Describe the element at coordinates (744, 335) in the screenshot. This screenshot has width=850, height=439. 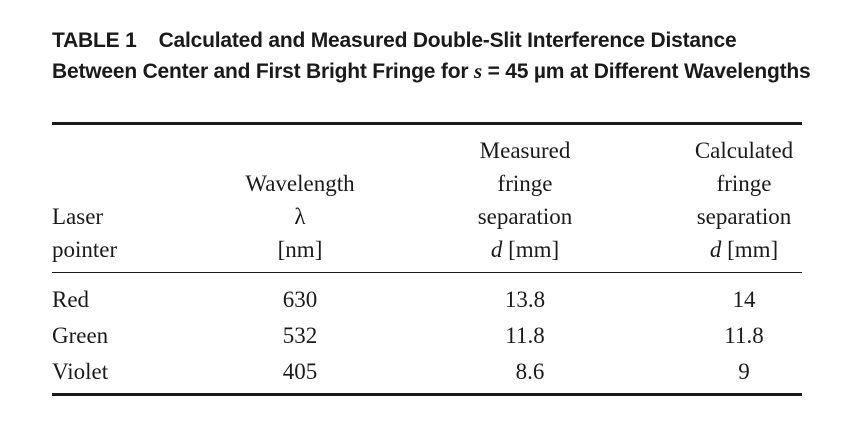
I see `table-cell-calculated: 11.8` at that location.